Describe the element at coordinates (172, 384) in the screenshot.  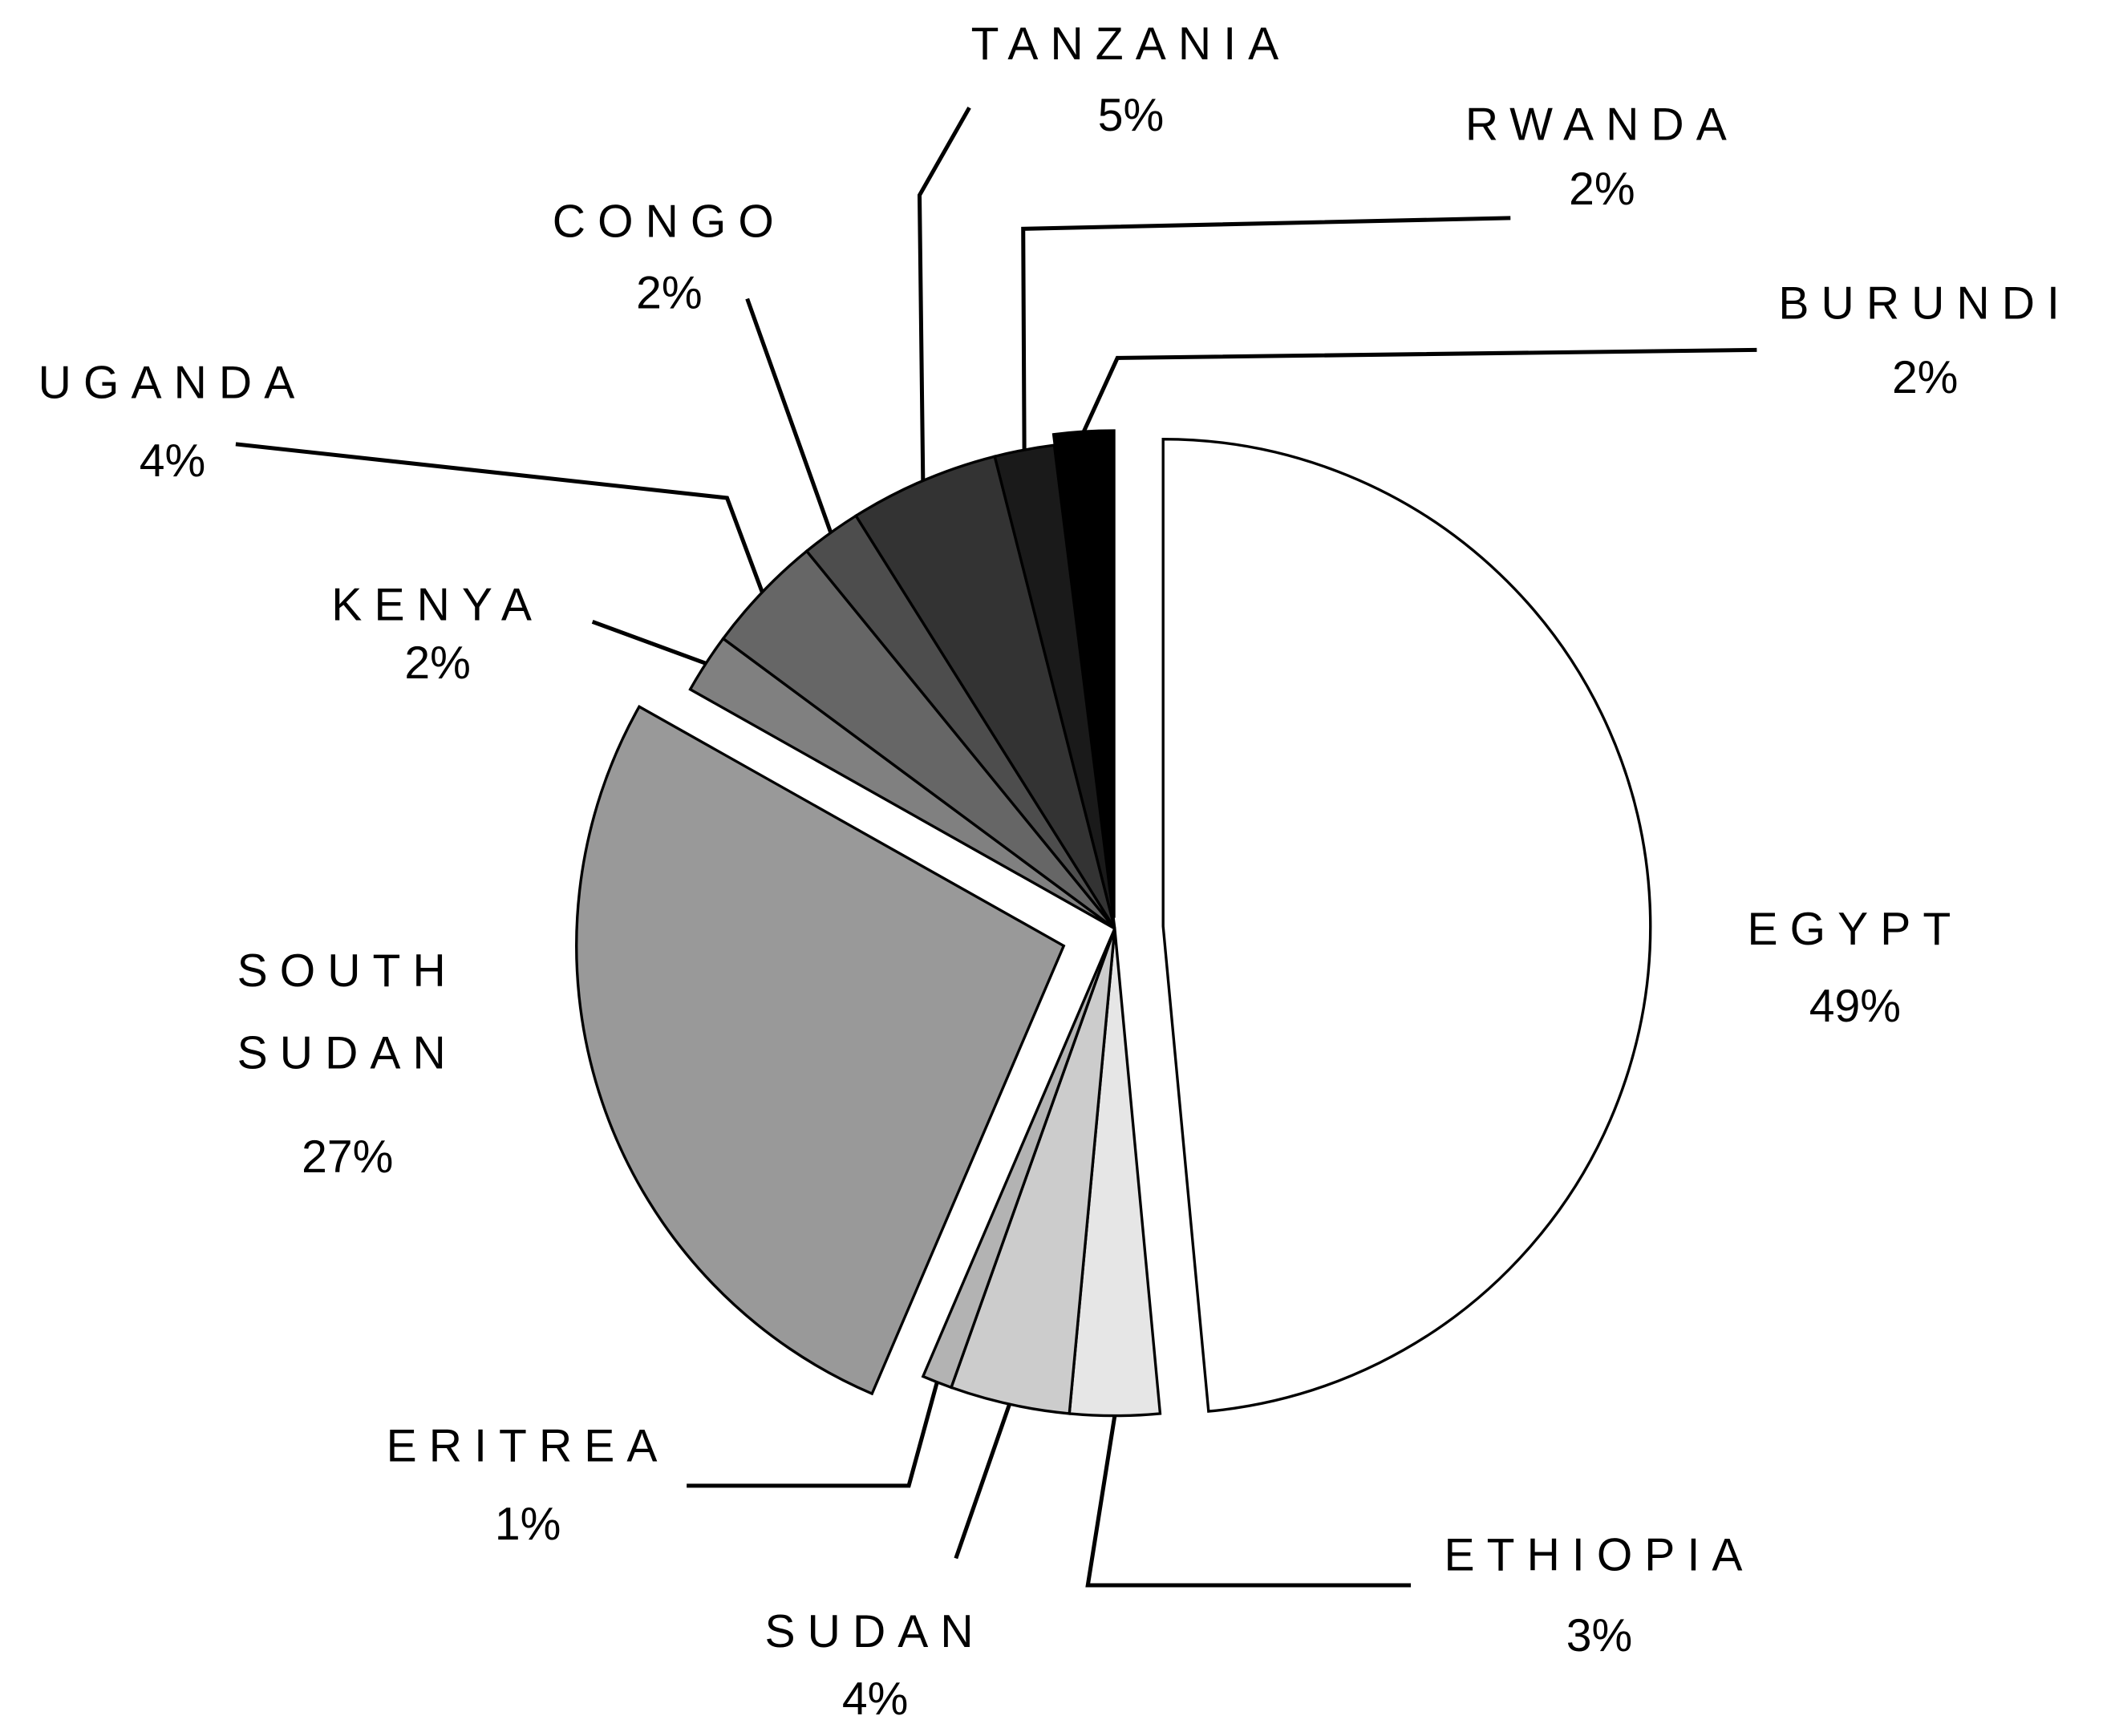
I see `slice-label: UGANDA` at that location.